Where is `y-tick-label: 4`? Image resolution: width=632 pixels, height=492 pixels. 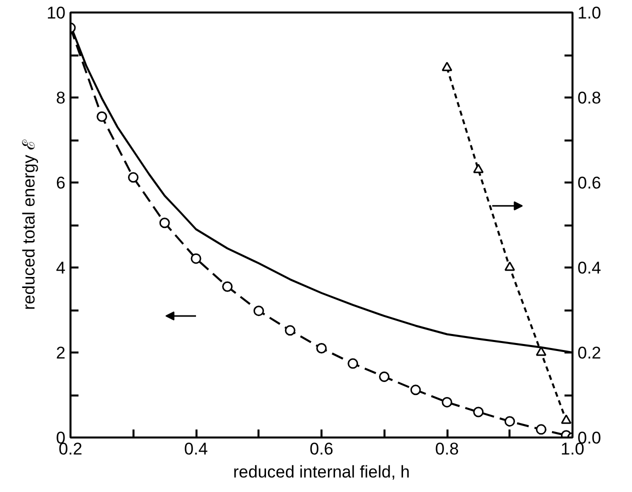 y-tick-label: 4 is located at coordinates (61, 268).